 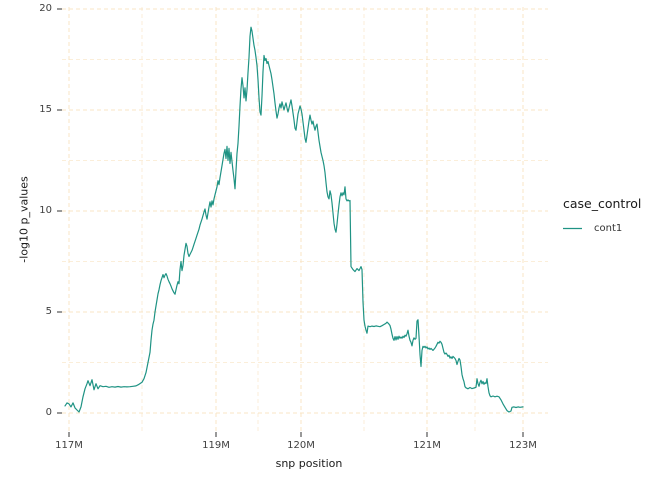 What do you see at coordinates (69, 445) in the screenshot?
I see `x-tick-label: 117M` at bounding box center [69, 445].